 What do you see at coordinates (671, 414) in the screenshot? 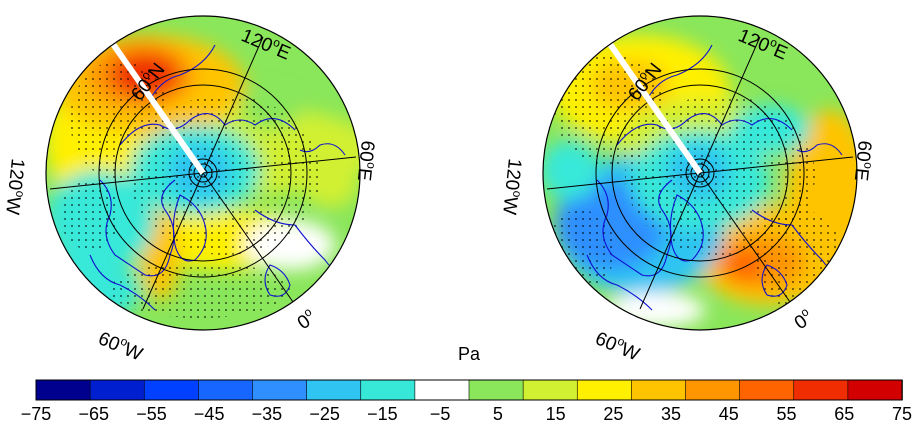
I see `colorbar-tick-label: 35` at bounding box center [671, 414].